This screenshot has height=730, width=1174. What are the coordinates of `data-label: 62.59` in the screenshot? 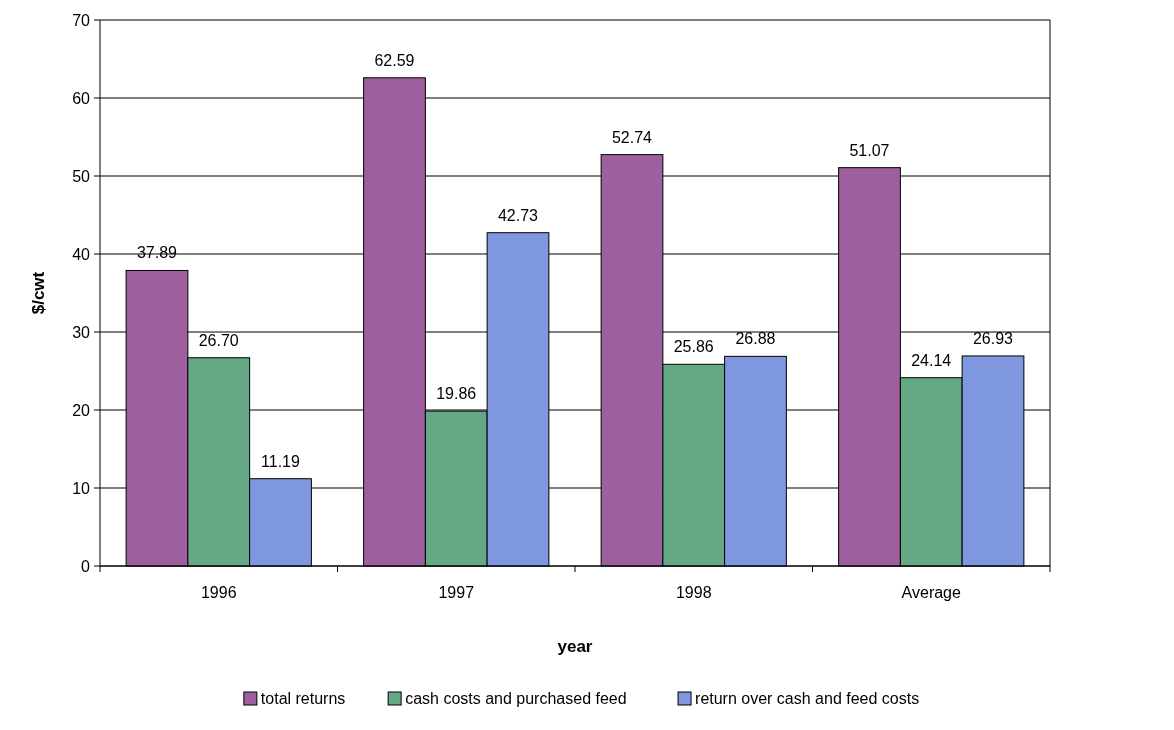 It's located at (394, 60).